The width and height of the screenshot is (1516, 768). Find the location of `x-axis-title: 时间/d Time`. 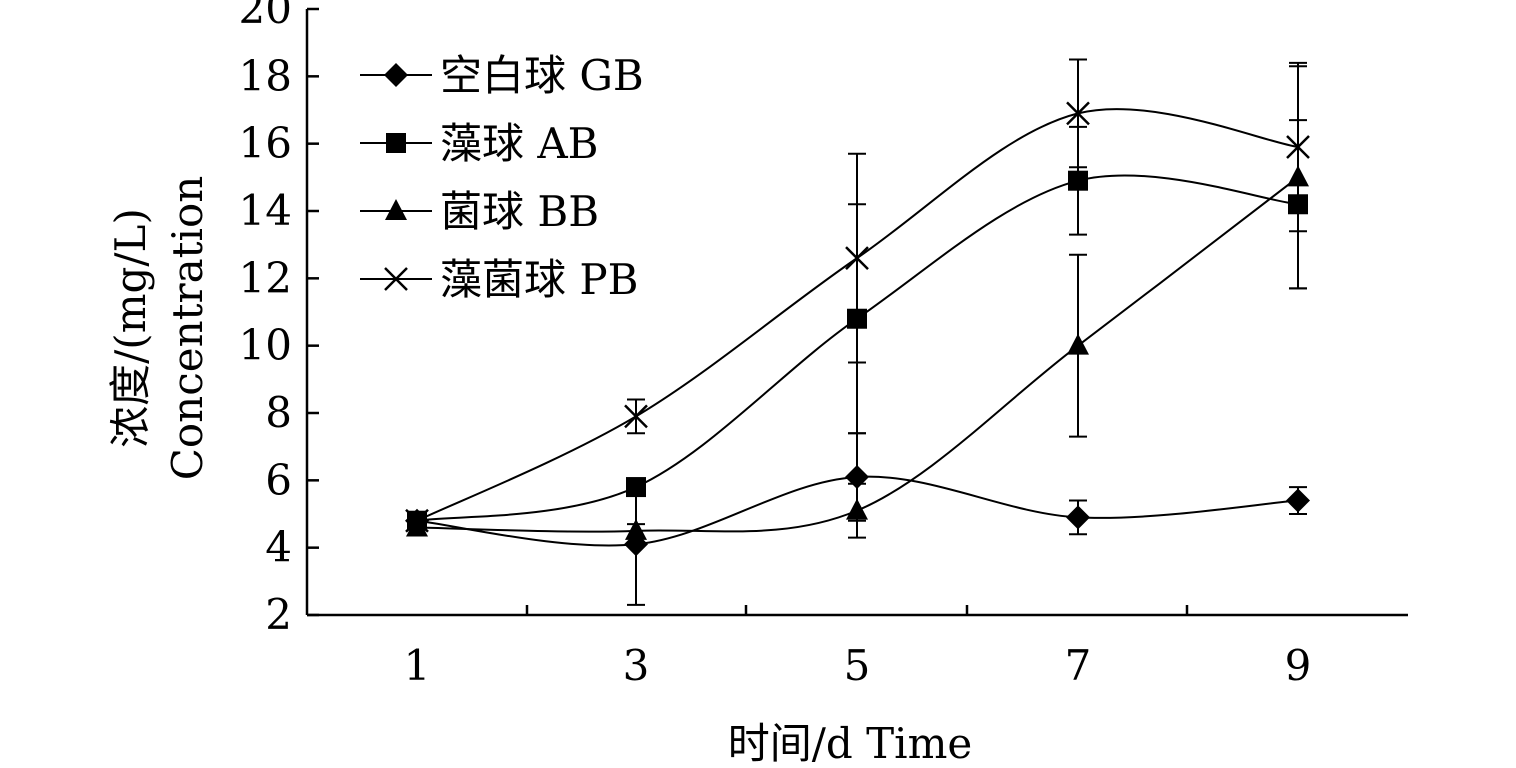

x-axis-title: 时间/d Time is located at coordinates (850, 743).